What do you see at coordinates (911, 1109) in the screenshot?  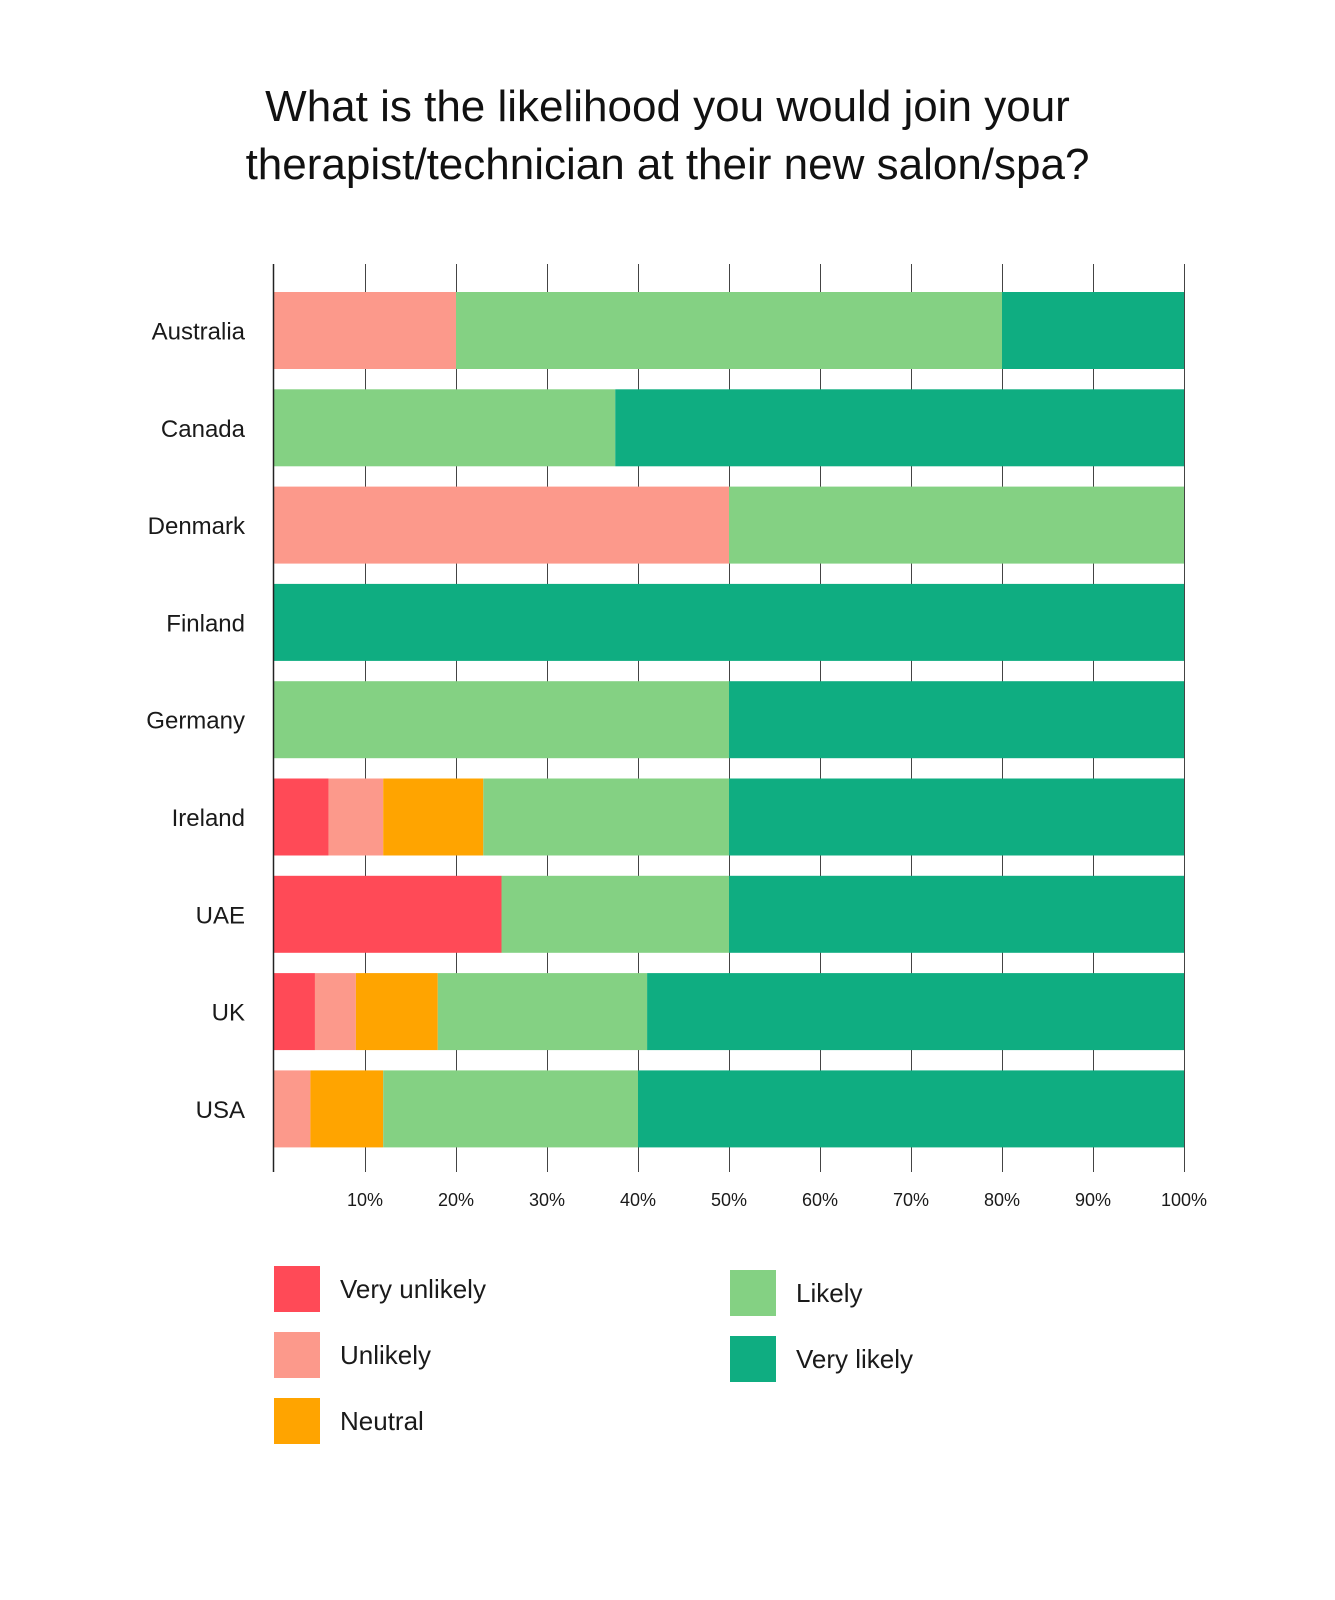 I see `bar-segment-usa-very-likely` at bounding box center [911, 1109].